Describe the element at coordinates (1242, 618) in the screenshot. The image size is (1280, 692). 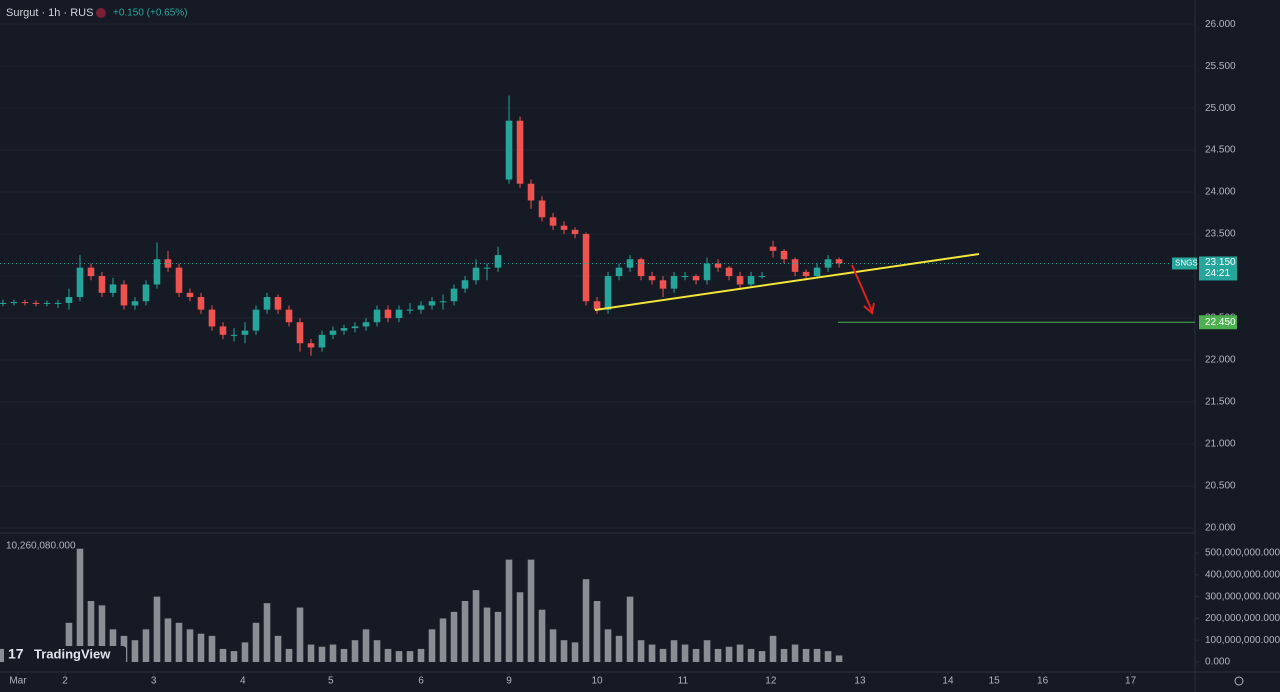
I see `volume-tick-label: 200,000,000.000` at that location.